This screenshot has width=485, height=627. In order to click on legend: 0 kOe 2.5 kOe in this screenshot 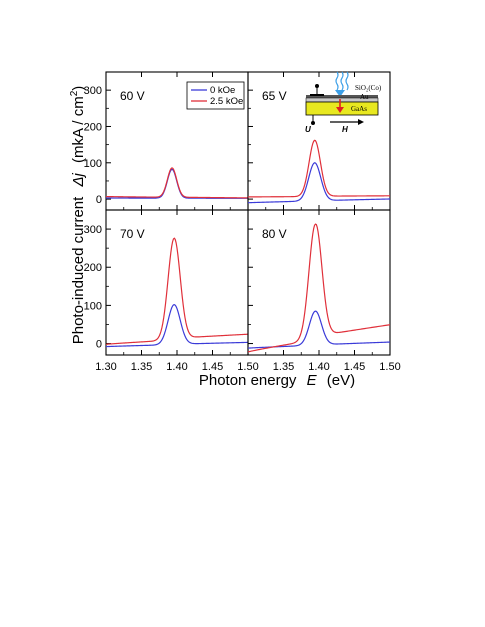, I will do `click(215, 95)`.